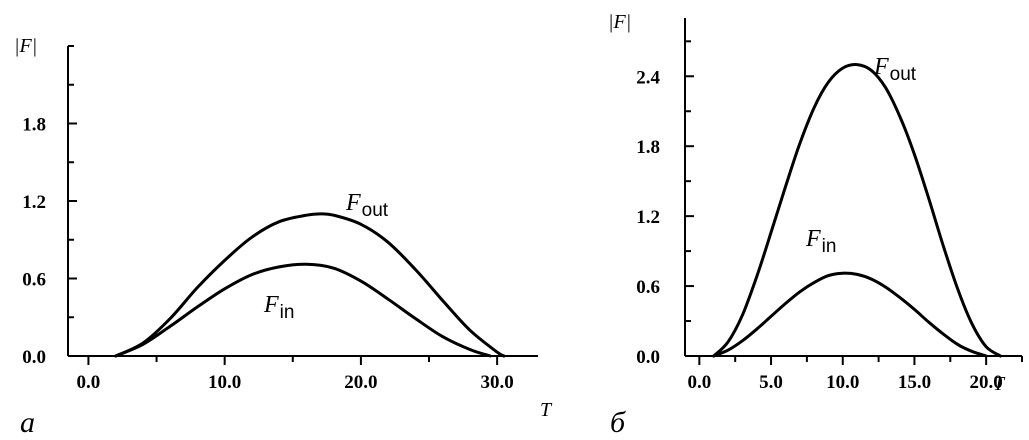 The width and height of the screenshot is (1029, 440). What do you see at coordinates (27, 422) in the screenshot?
I see `panel-label: а` at bounding box center [27, 422].